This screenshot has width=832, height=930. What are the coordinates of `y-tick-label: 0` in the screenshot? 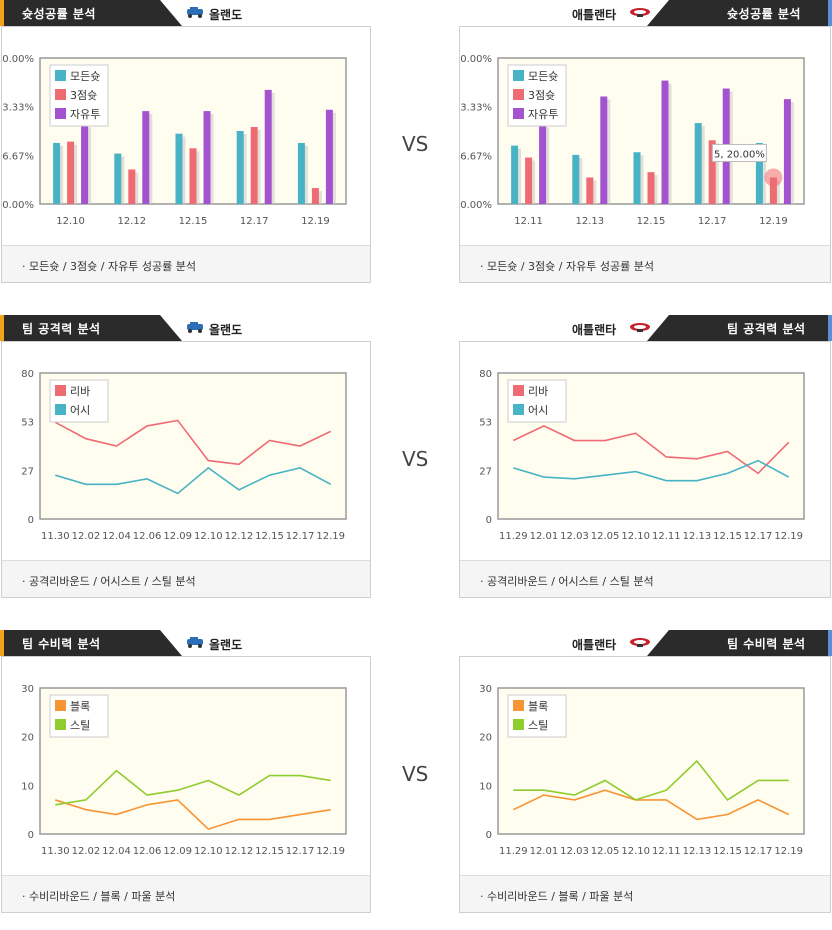 It's located at (489, 520).